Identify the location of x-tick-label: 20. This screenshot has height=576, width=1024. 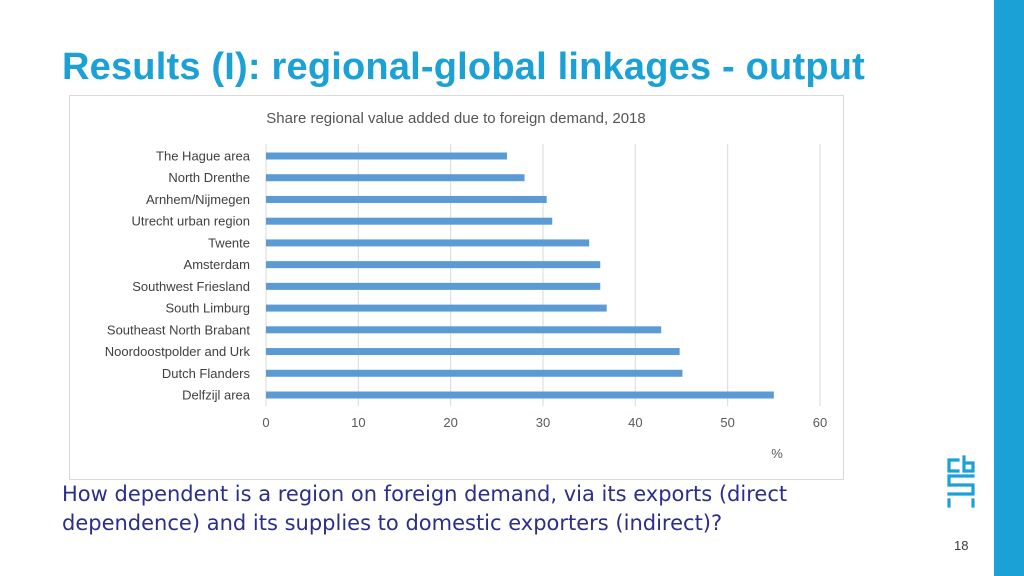
(450, 422).